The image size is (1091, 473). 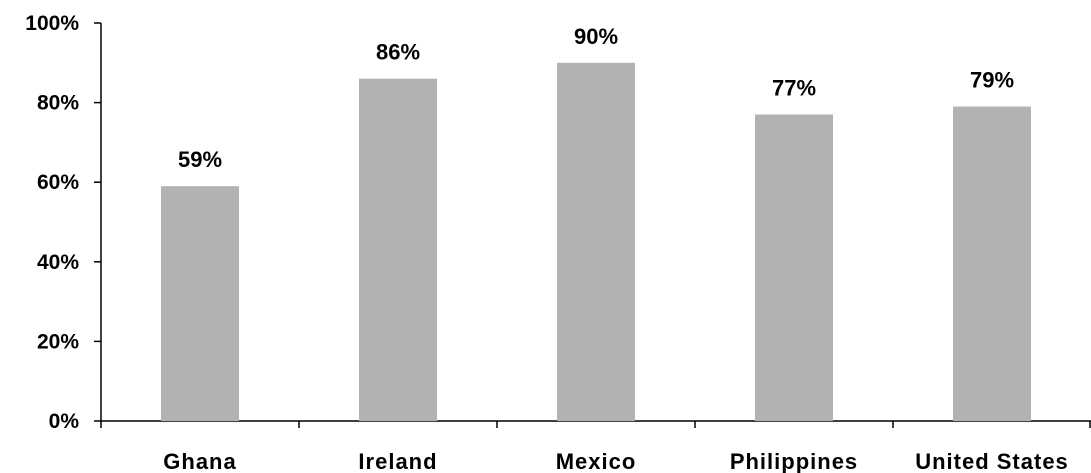 I want to click on data-label: 86%, so click(x=398, y=52).